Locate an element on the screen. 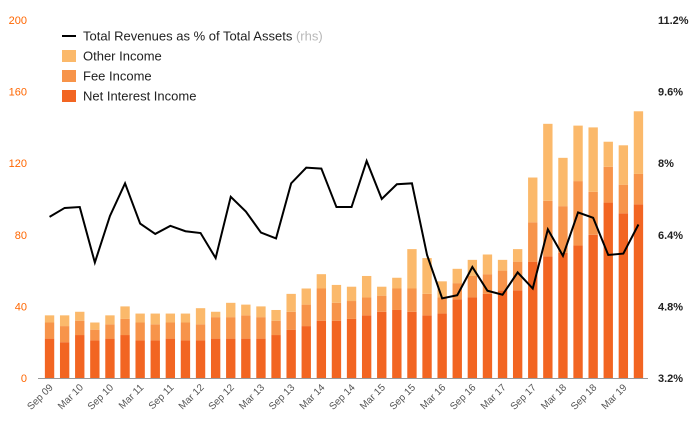 The height and width of the screenshot is (433, 700). x-tick-label: Mar 11 is located at coordinates (132, 397).